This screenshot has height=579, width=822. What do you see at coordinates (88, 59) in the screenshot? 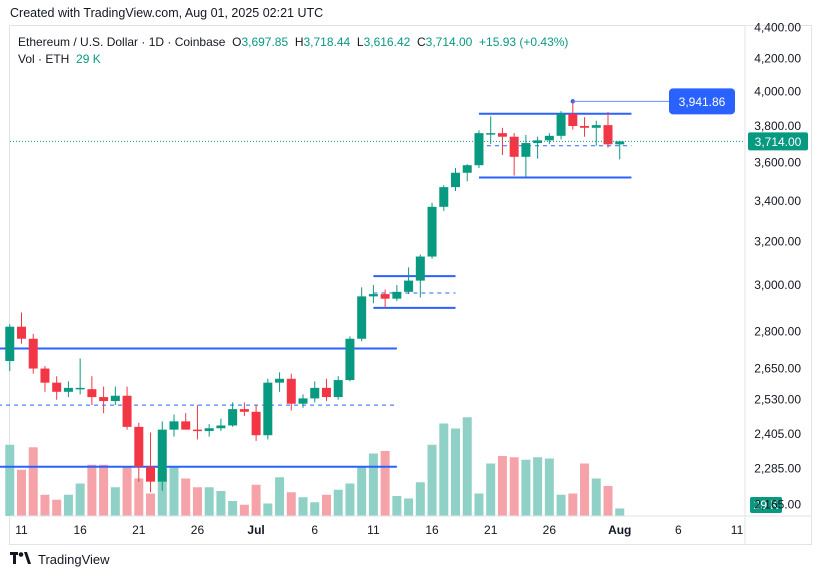
I see `volume-value: 29 K` at bounding box center [88, 59].